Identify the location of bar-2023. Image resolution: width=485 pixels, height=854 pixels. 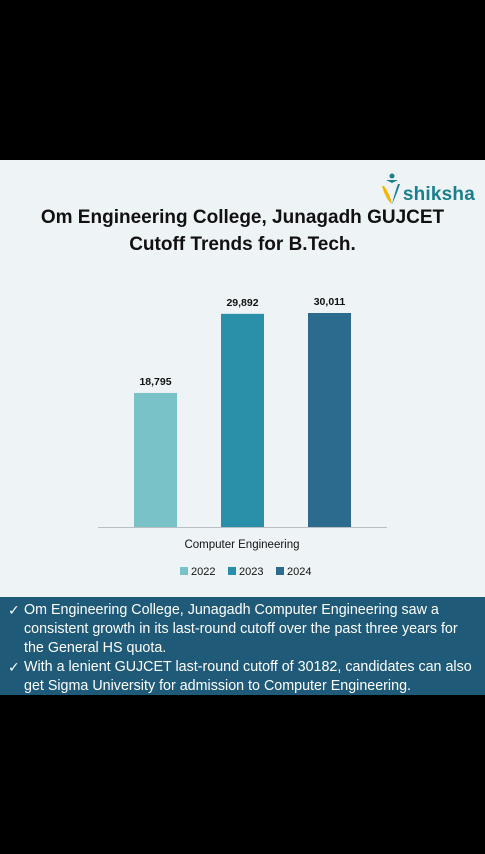
(242, 420).